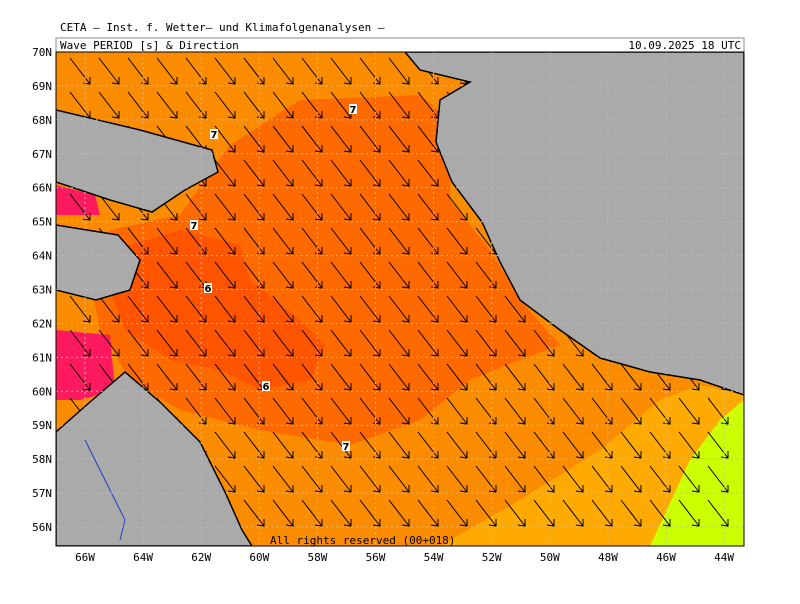 The image size is (800, 604). I want to click on baffin-south, so click(98, 262).